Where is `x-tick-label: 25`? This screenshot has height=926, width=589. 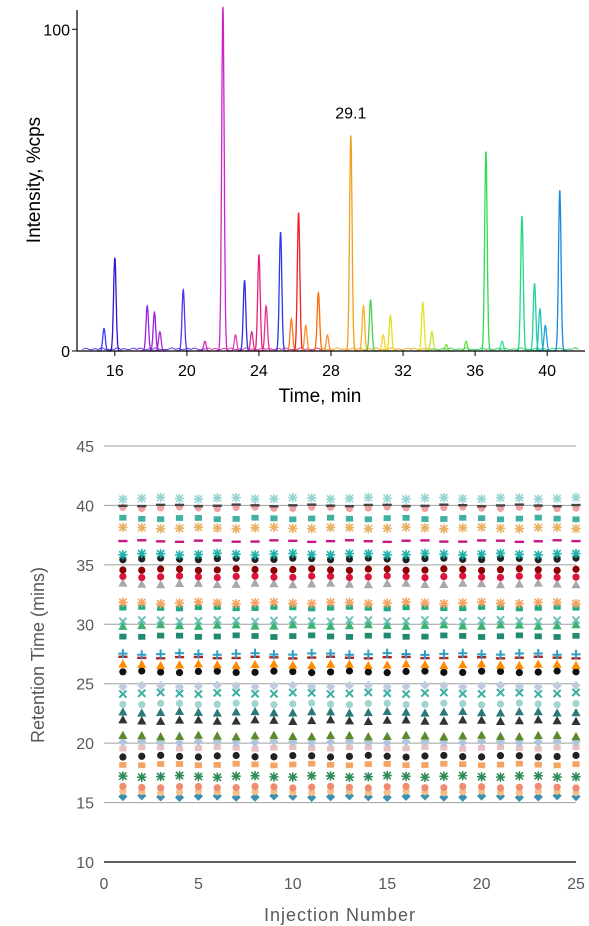
x-tick-label: 25 is located at coordinates (576, 884).